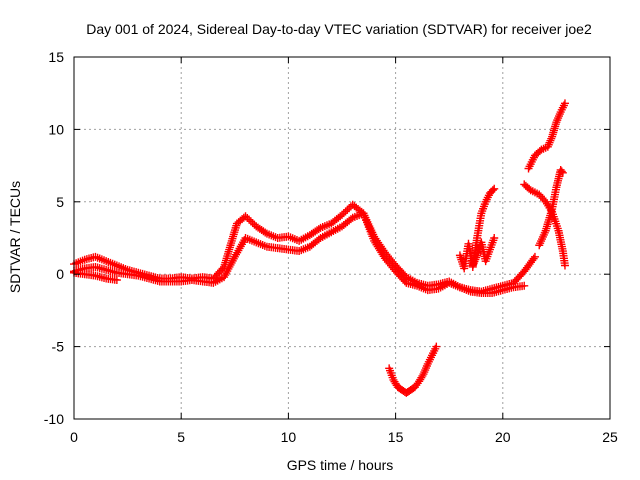  I want to click on series-rise-b, so click(544, 225).